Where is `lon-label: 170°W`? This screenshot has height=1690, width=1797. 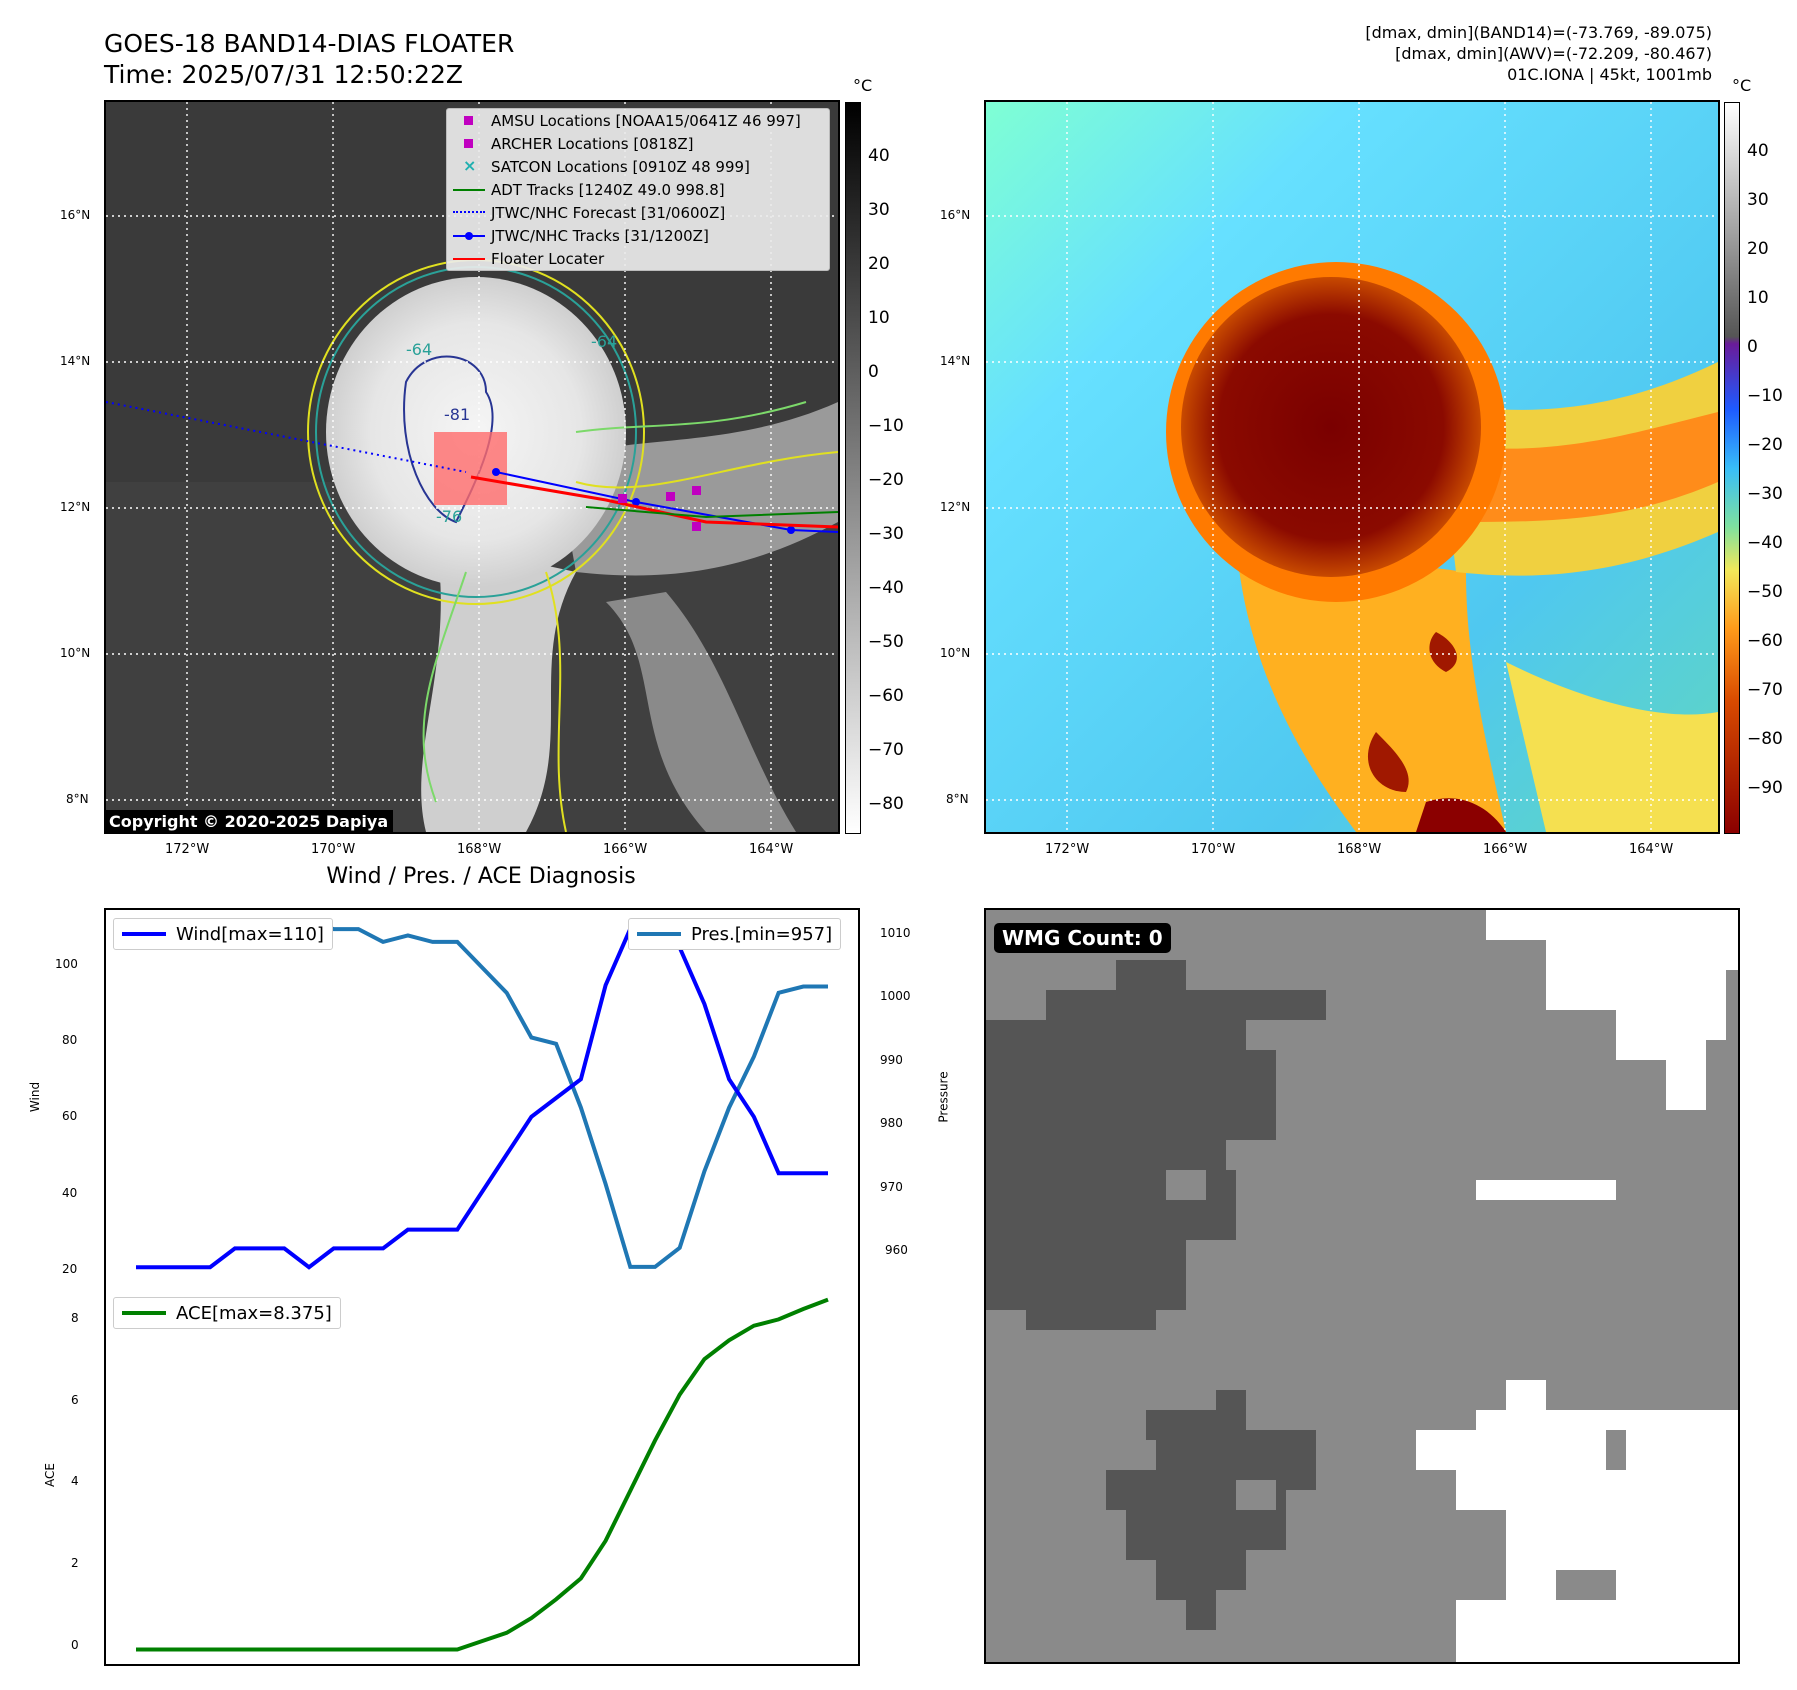
lon-label: 170°W is located at coordinates (333, 849).